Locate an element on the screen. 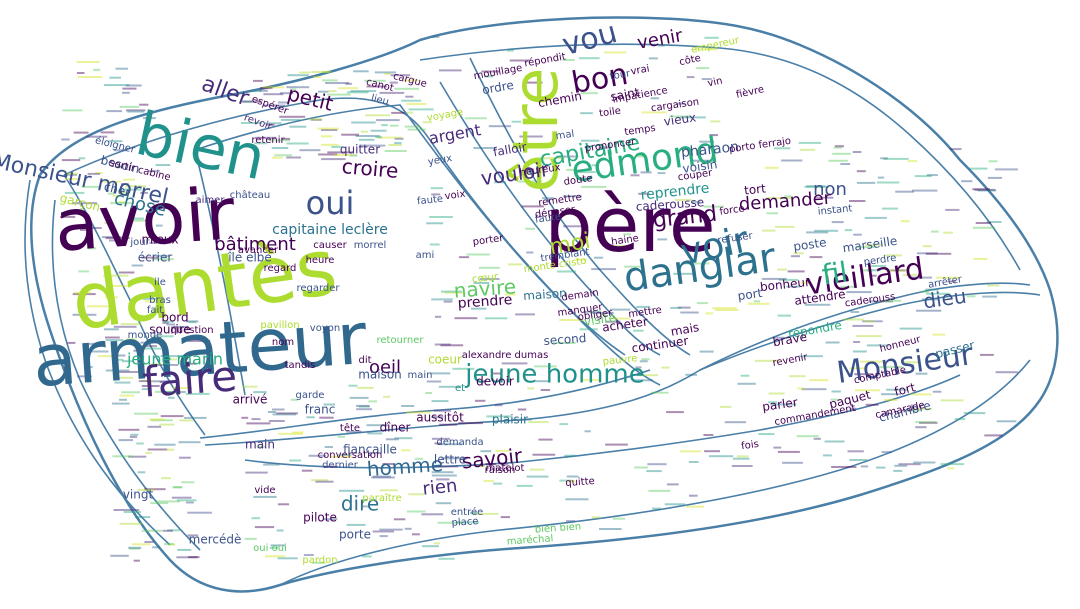  book-outline-stroke is located at coordinates (425, 404).